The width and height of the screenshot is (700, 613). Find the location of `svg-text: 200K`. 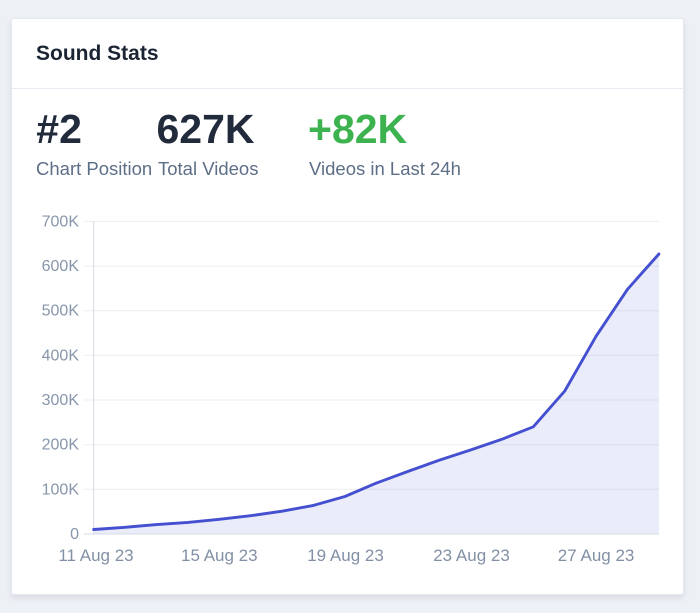

svg-text: 200K is located at coordinates (61, 445).